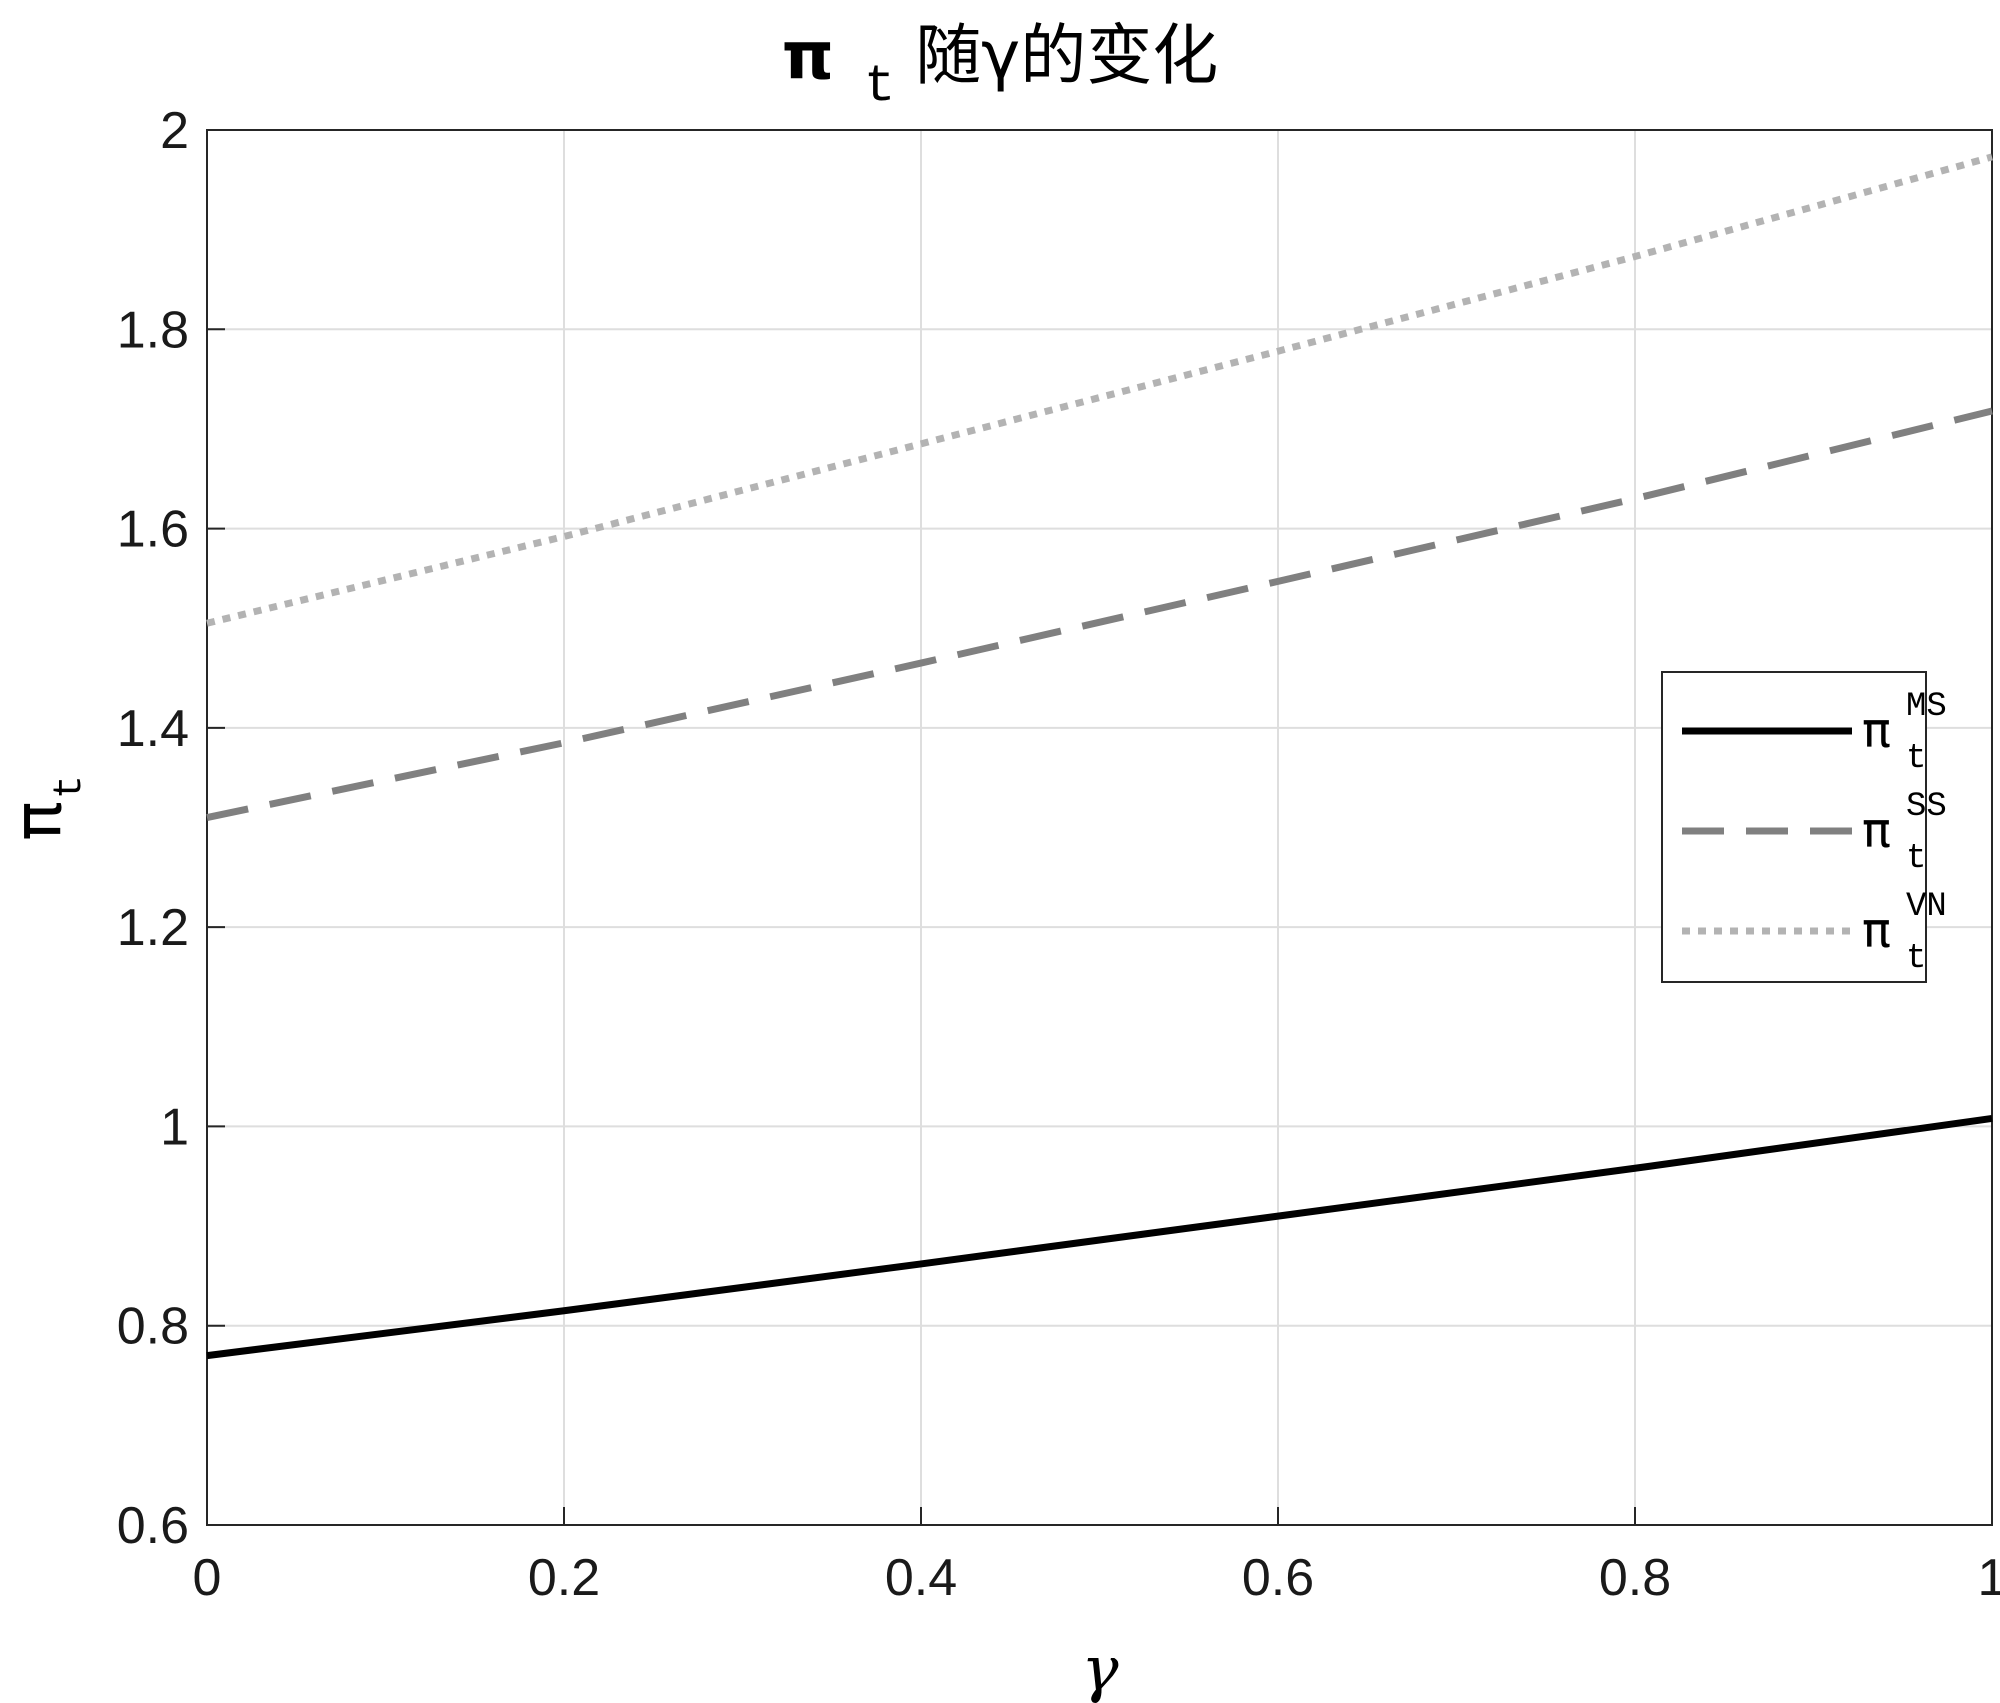 Image resolution: width=2000 pixels, height=1703 pixels. I want to click on legend-vn-subscript: t, so click(1916, 959).